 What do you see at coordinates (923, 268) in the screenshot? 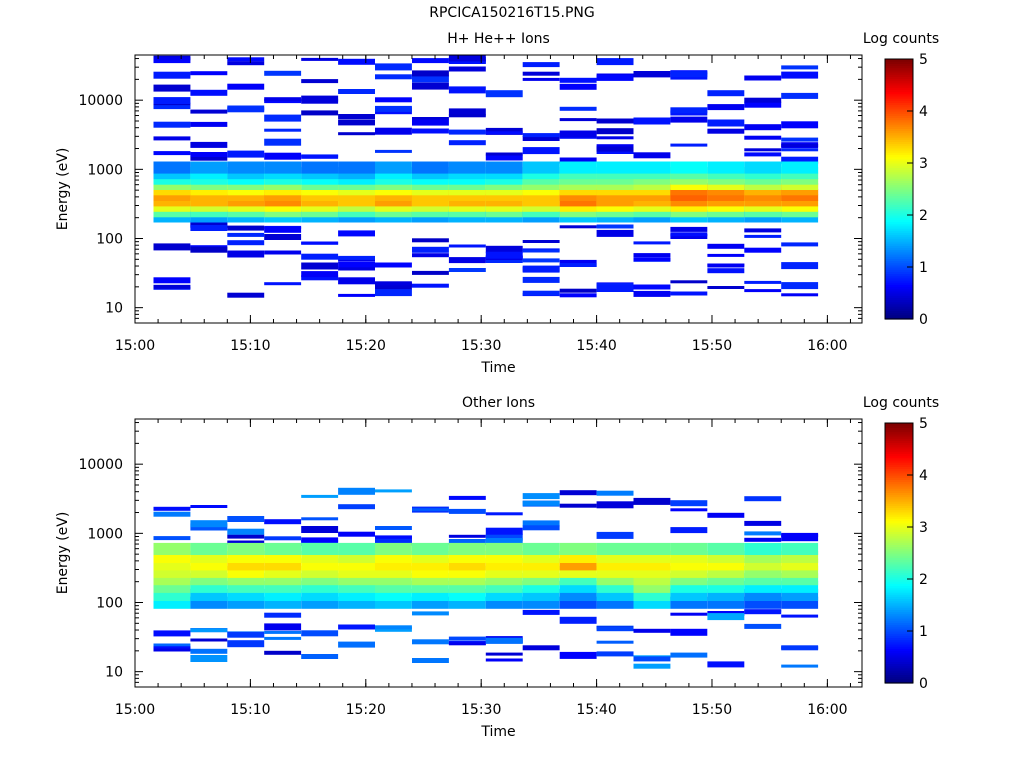
I see `colorbar-tick-label: 1` at bounding box center [923, 268].